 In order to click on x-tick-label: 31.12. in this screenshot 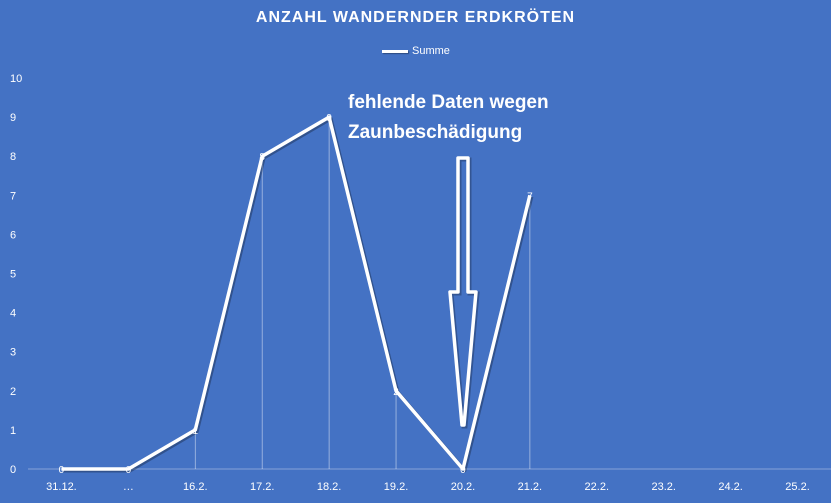, I will do `click(61, 487)`.